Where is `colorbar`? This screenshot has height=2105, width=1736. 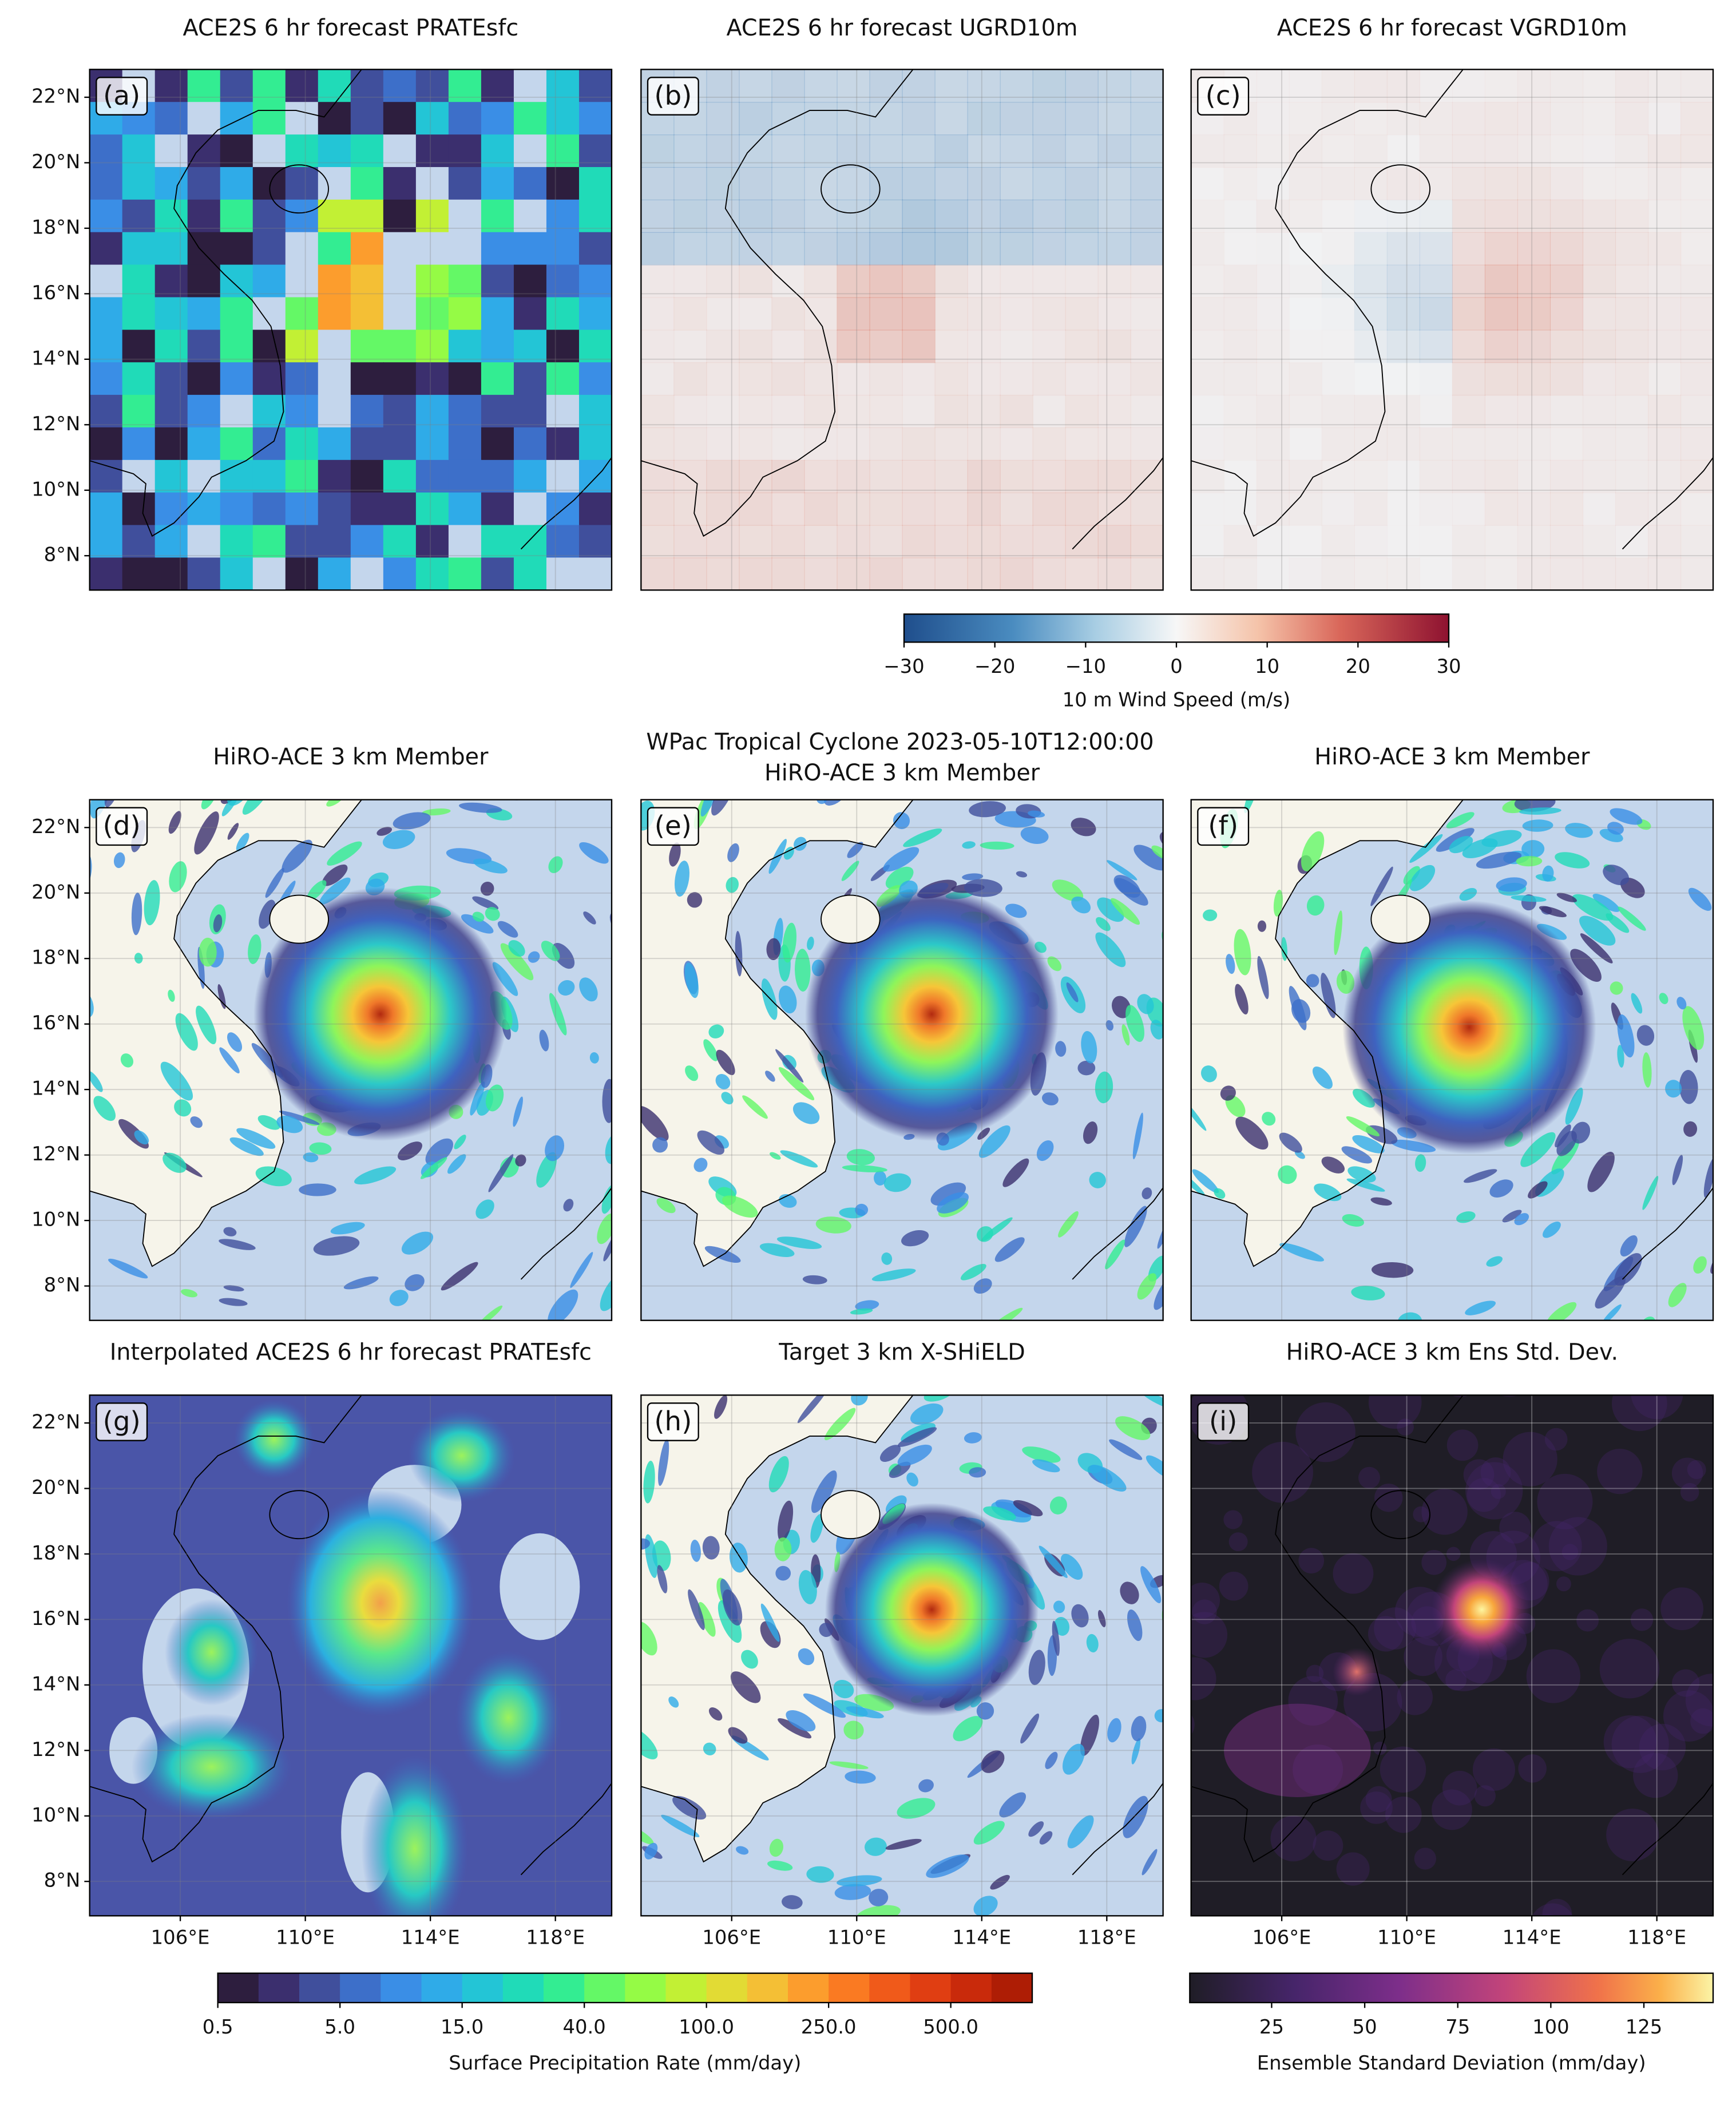 colorbar is located at coordinates (1452, 1988).